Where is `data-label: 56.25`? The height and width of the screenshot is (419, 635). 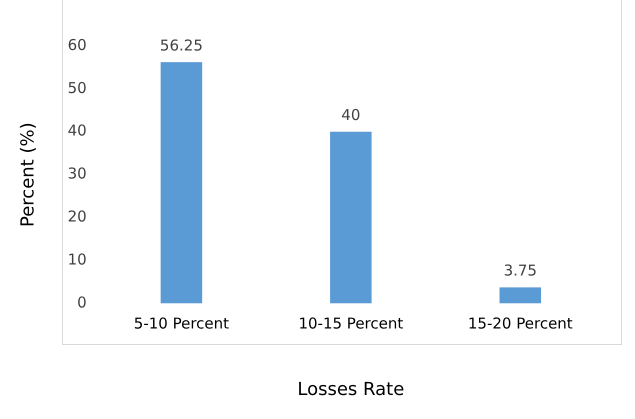
data-label: 56.25 is located at coordinates (181, 45).